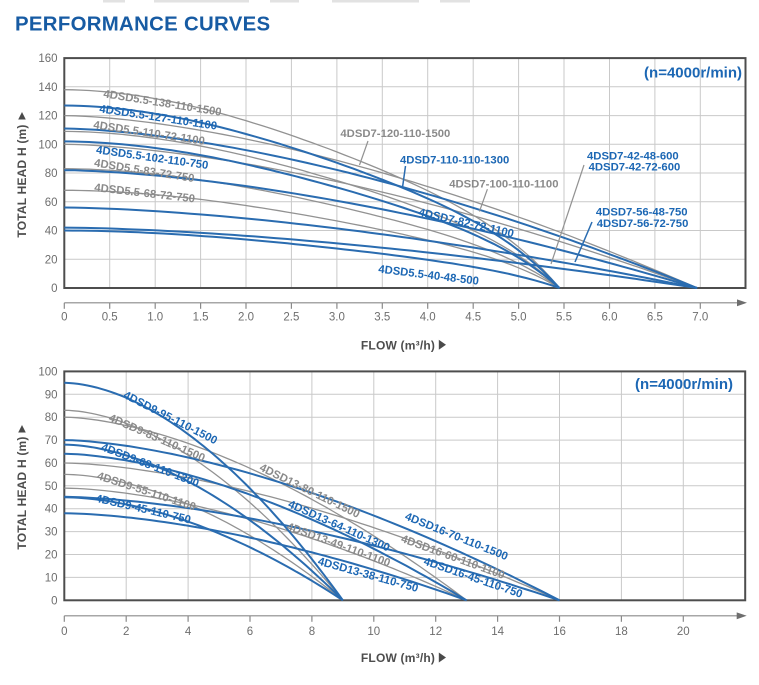 The width and height of the screenshot is (759, 685). Describe the element at coordinates (291, 318) in the screenshot. I see `svg-text: 2.5` at that location.